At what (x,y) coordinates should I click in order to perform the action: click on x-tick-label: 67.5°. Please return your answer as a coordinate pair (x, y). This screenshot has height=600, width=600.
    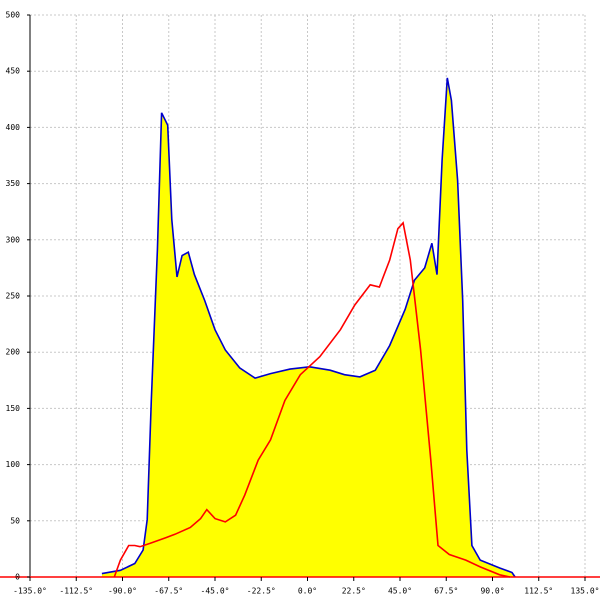
    Looking at the image, I should click on (446, 591).